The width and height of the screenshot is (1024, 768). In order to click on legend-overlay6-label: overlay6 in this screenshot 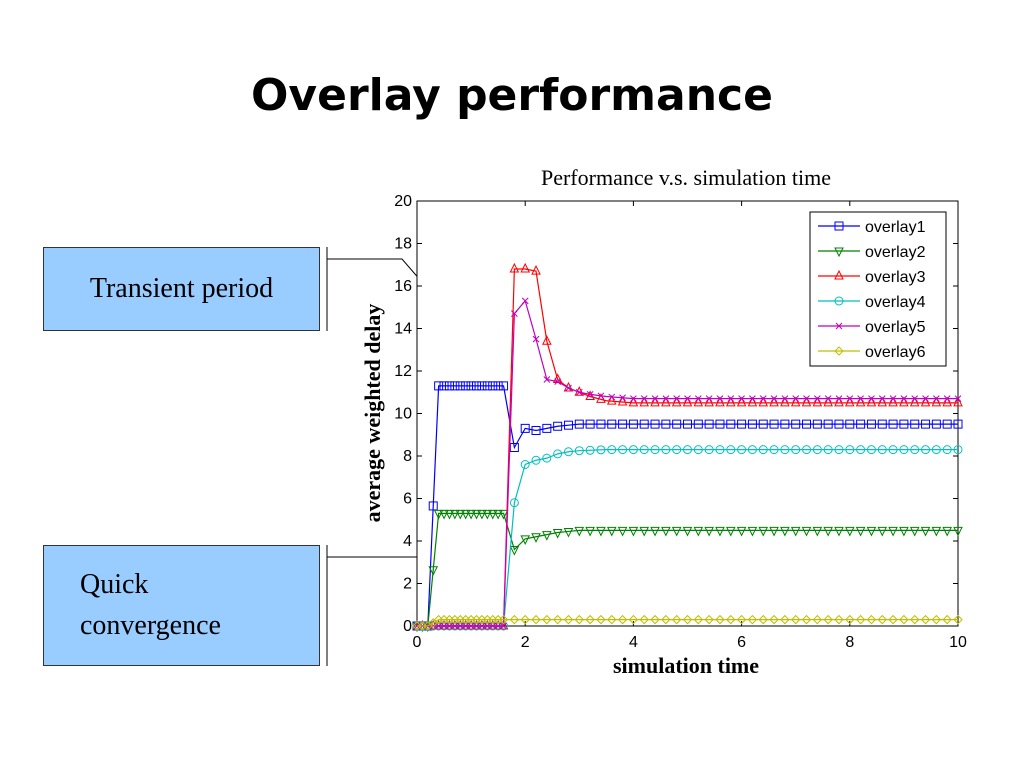, I will do `click(895, 352)`.